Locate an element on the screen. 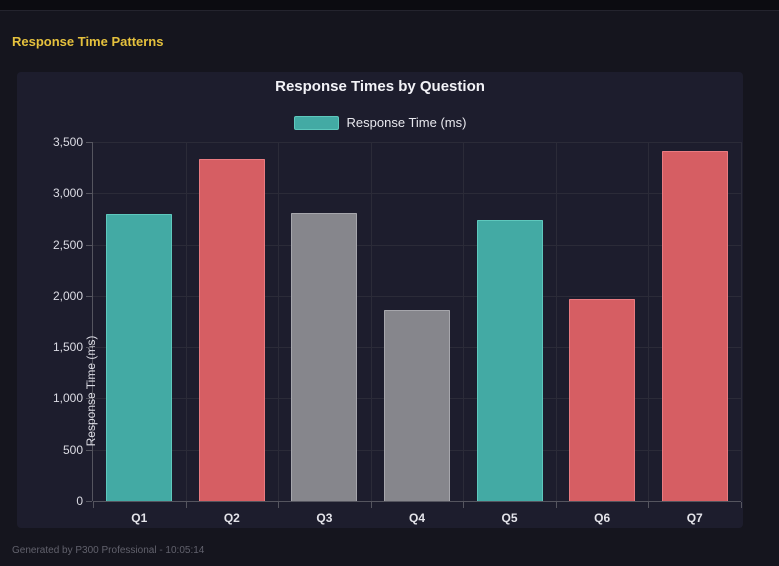 Image resolution: width=779 pixels, height=566 pixels. bar-q3 is located at coordinates (324, 357).